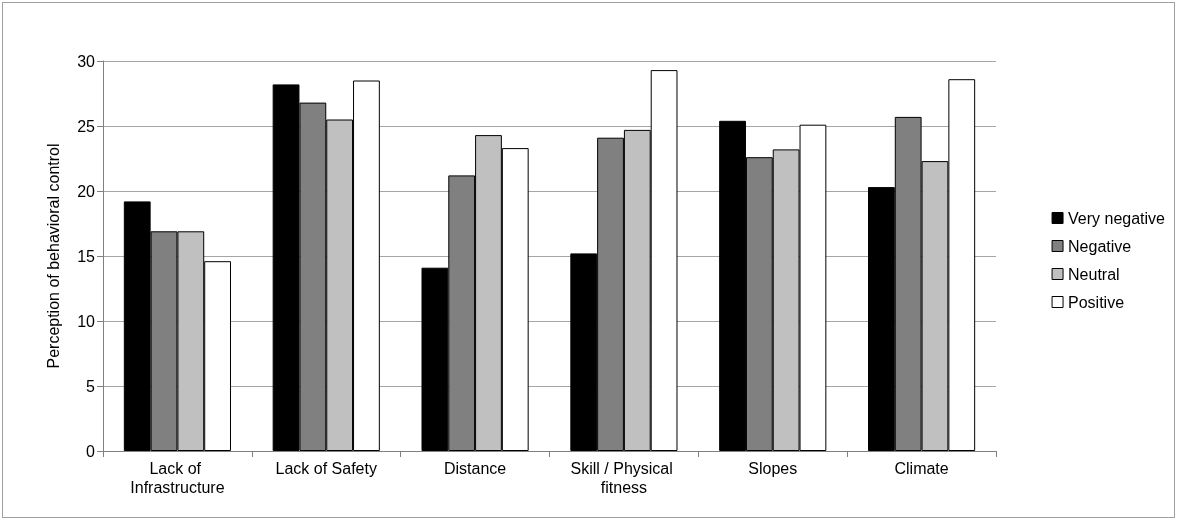 The width and height of the screenshot is (1177, 520). I want to click on x-tick-label: Lack of Safety, so click(326, 468).